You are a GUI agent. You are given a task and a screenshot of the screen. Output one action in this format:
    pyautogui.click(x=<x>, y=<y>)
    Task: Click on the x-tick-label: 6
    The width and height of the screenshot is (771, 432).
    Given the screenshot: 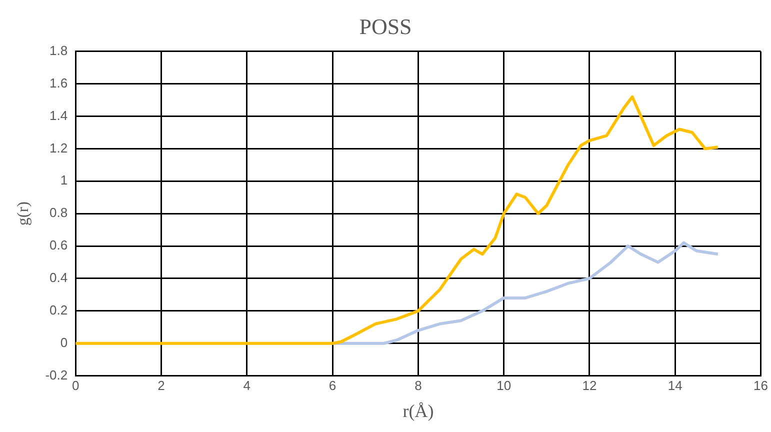 What is the action you would take?
    pyautogui.click(x=332, y=386)
    